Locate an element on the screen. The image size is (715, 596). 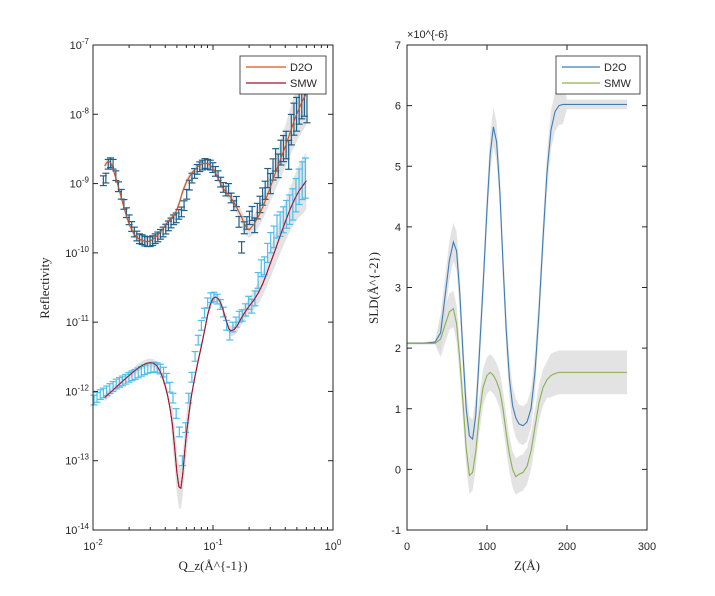
right-x-tick-label: 0 is located at coordinates (407, 547).